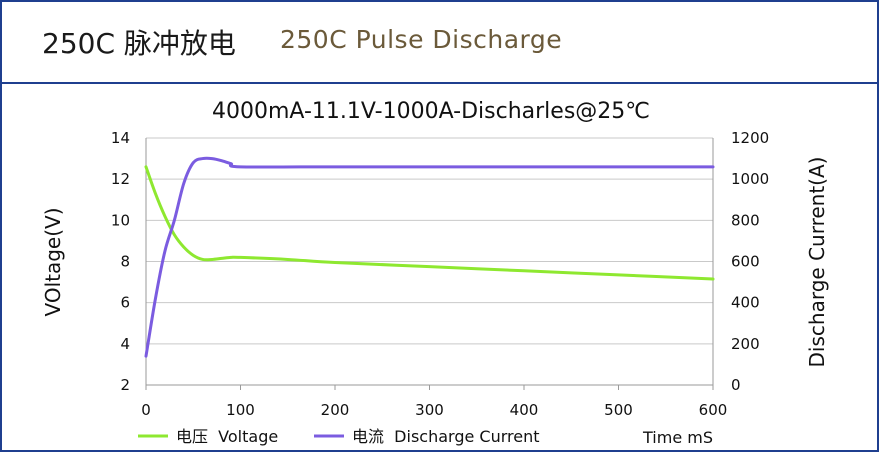 The height and width of the screenshot is (452, 879). I want to click on y-right-tick-label: 400, so click(745, 303).